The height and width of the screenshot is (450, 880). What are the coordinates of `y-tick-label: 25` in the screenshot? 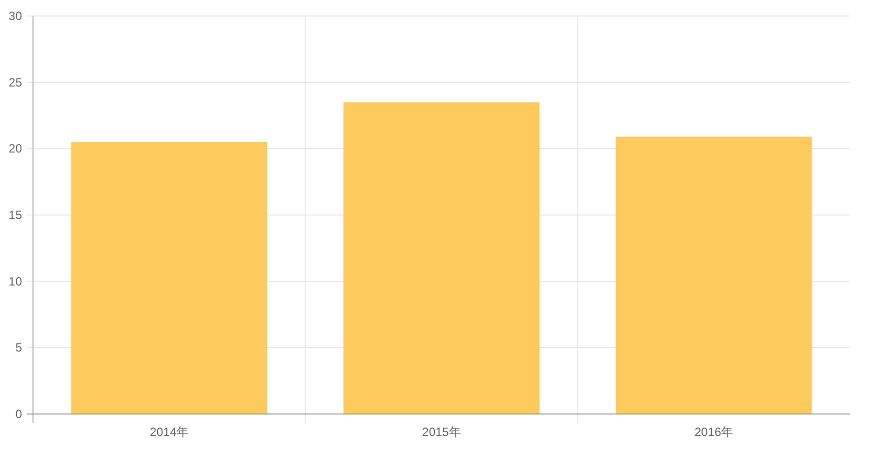 It's located at (15, 82).